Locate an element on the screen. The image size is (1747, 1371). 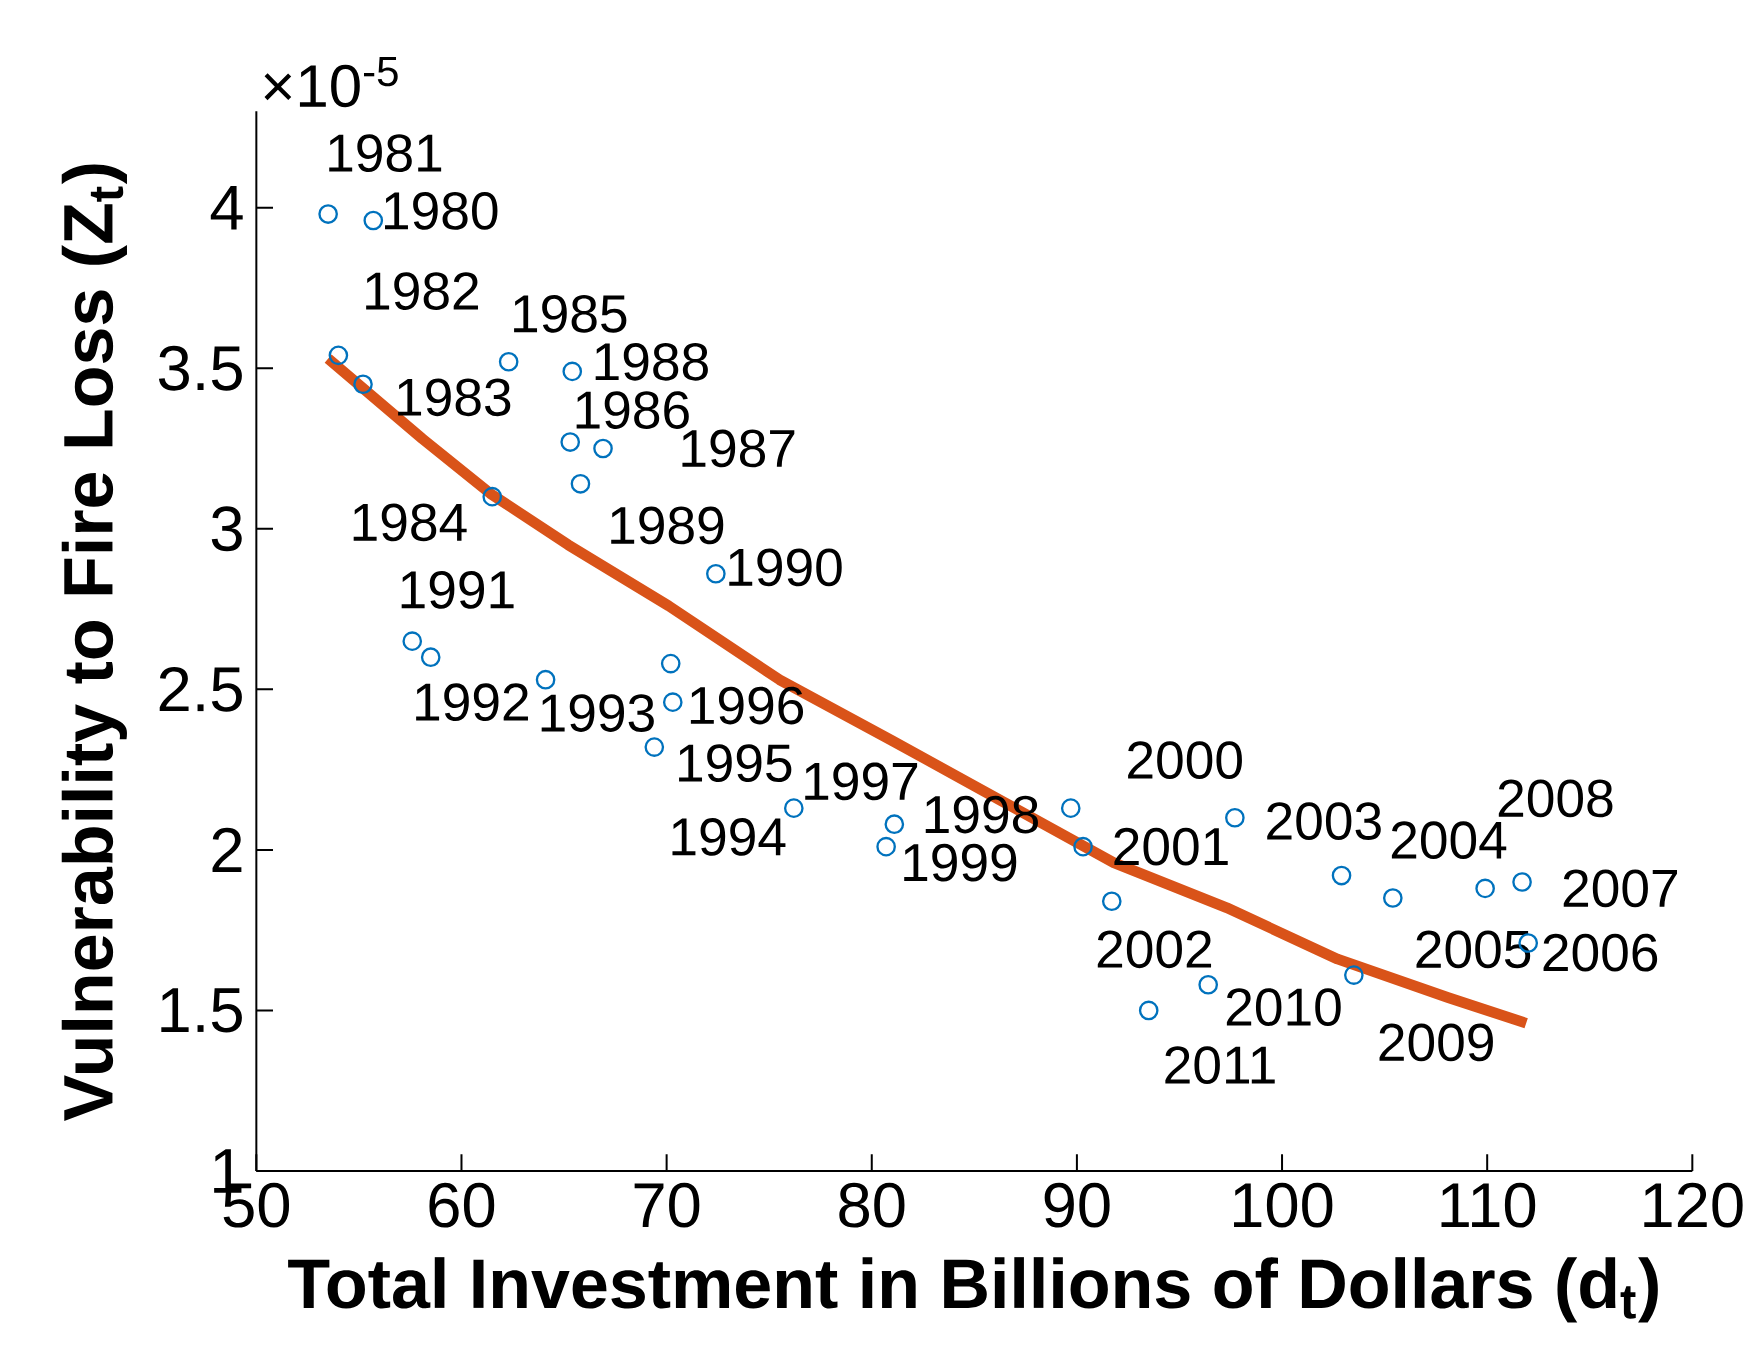
annotation: 1989 is located at coordinates (667, 525).